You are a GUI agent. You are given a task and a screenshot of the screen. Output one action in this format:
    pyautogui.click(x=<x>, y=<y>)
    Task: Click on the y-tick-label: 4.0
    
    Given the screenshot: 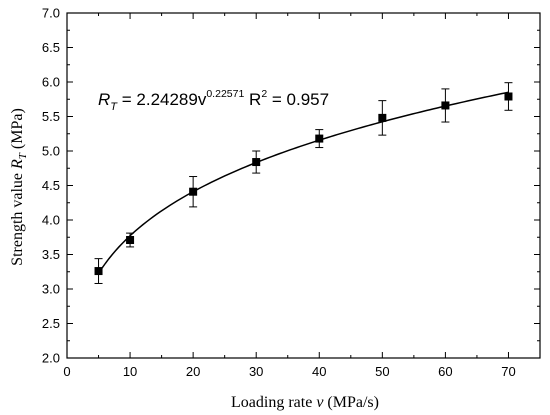 What is the action you would take?
    pyautogui.click(x=51, y=220)
    